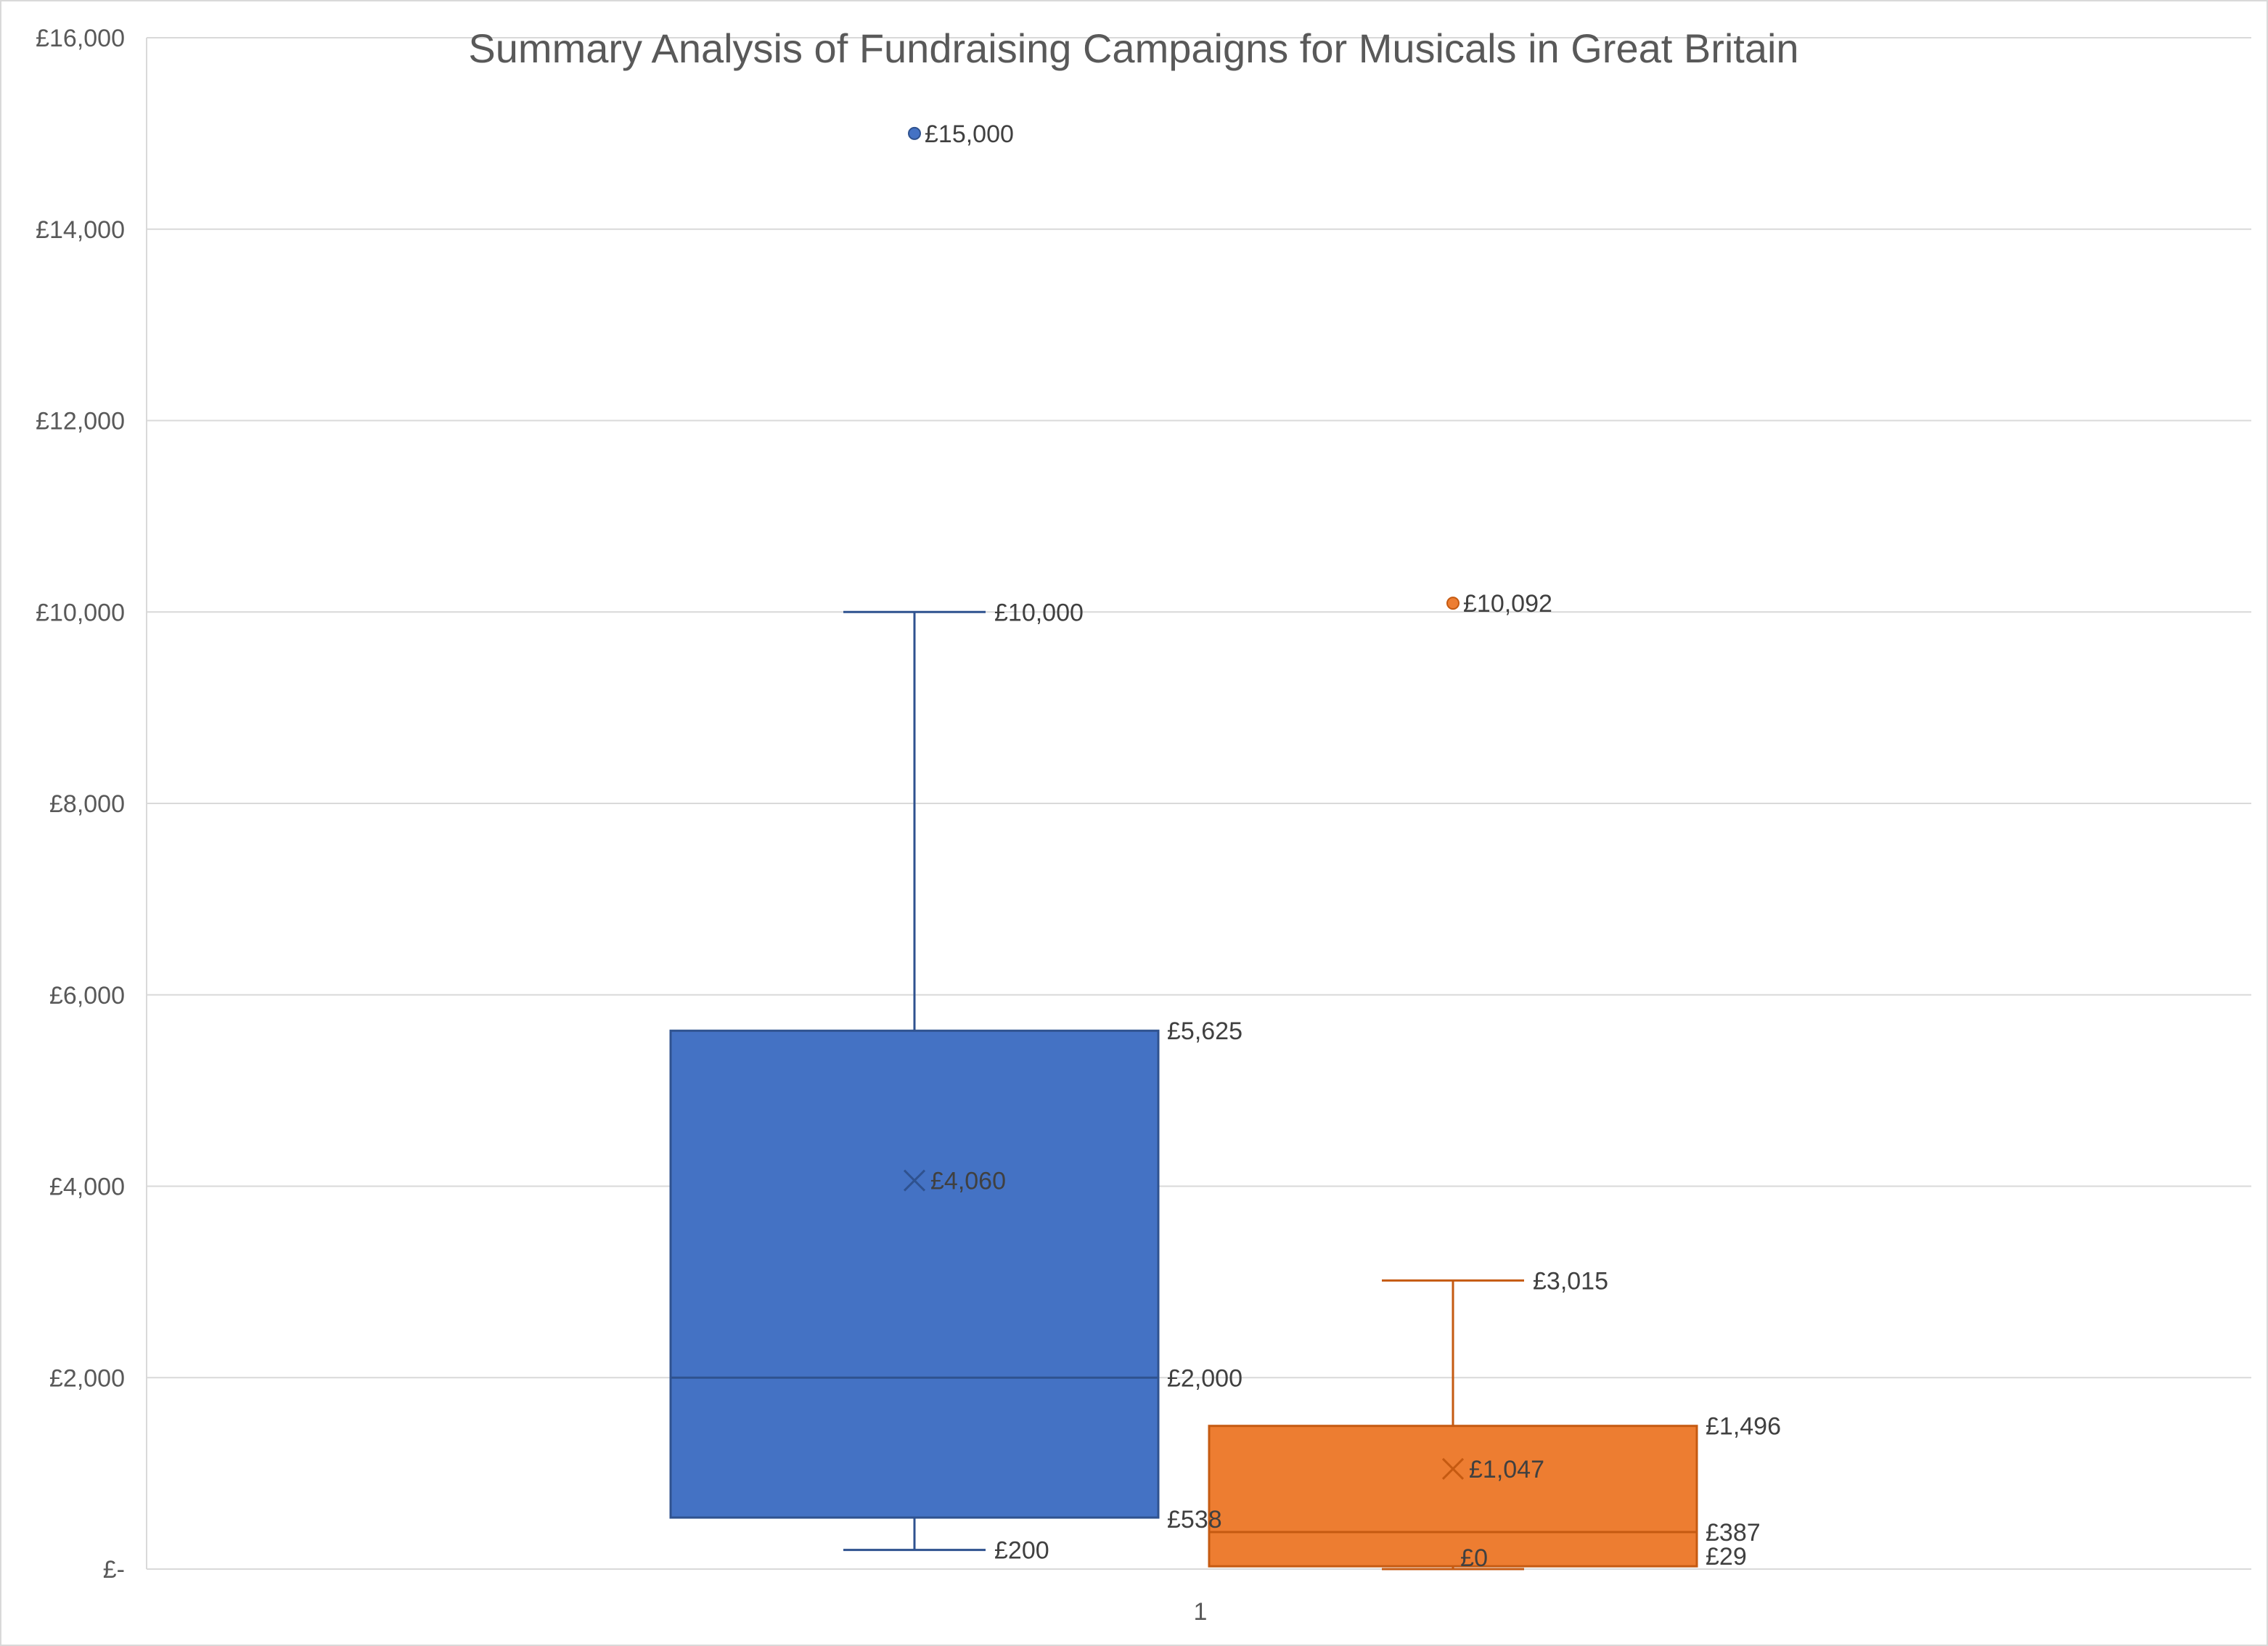  I want to click on data-label: £10,000, so click(1039, 612).